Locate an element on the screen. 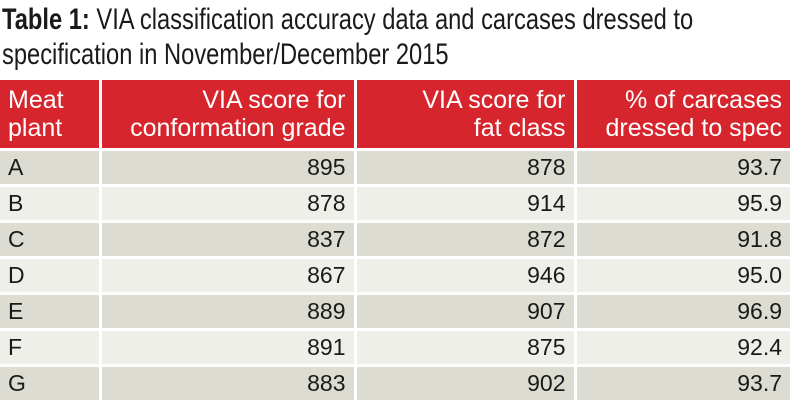  plant-cell: E is located at coordinates (50, 311).